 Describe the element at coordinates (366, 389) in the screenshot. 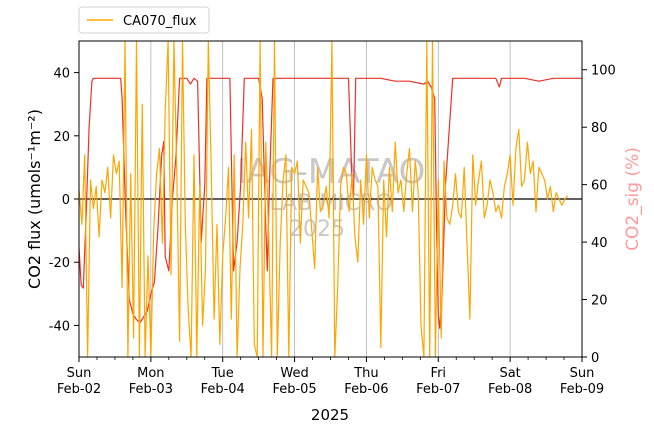

I see `x-tick-label-date: Feb-06` at that location.